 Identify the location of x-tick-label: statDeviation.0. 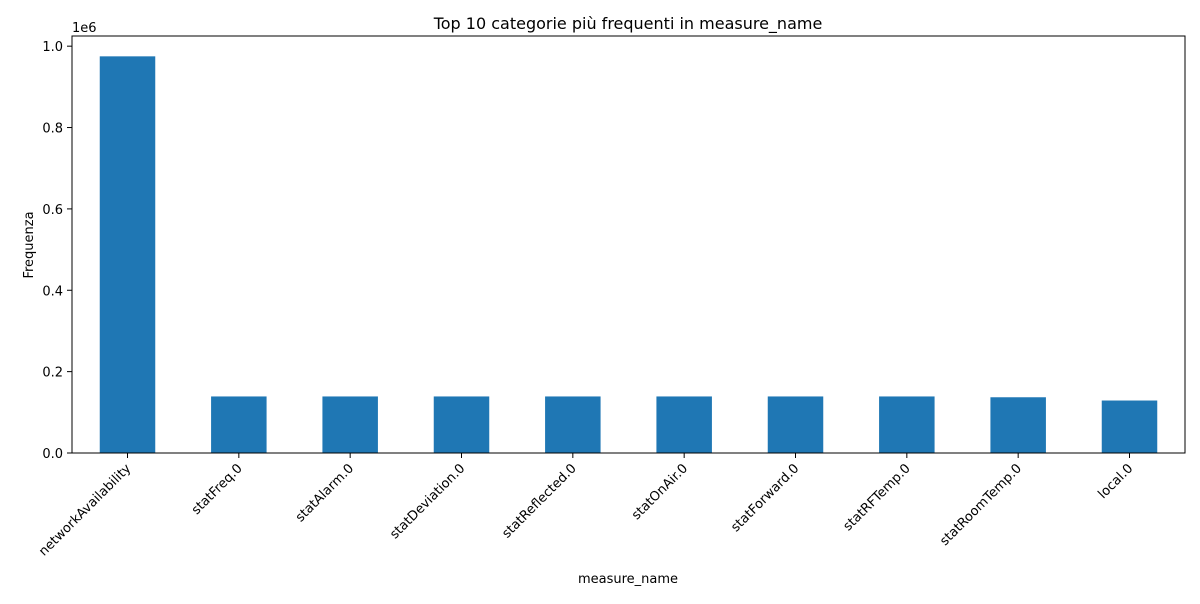
(427, 501).